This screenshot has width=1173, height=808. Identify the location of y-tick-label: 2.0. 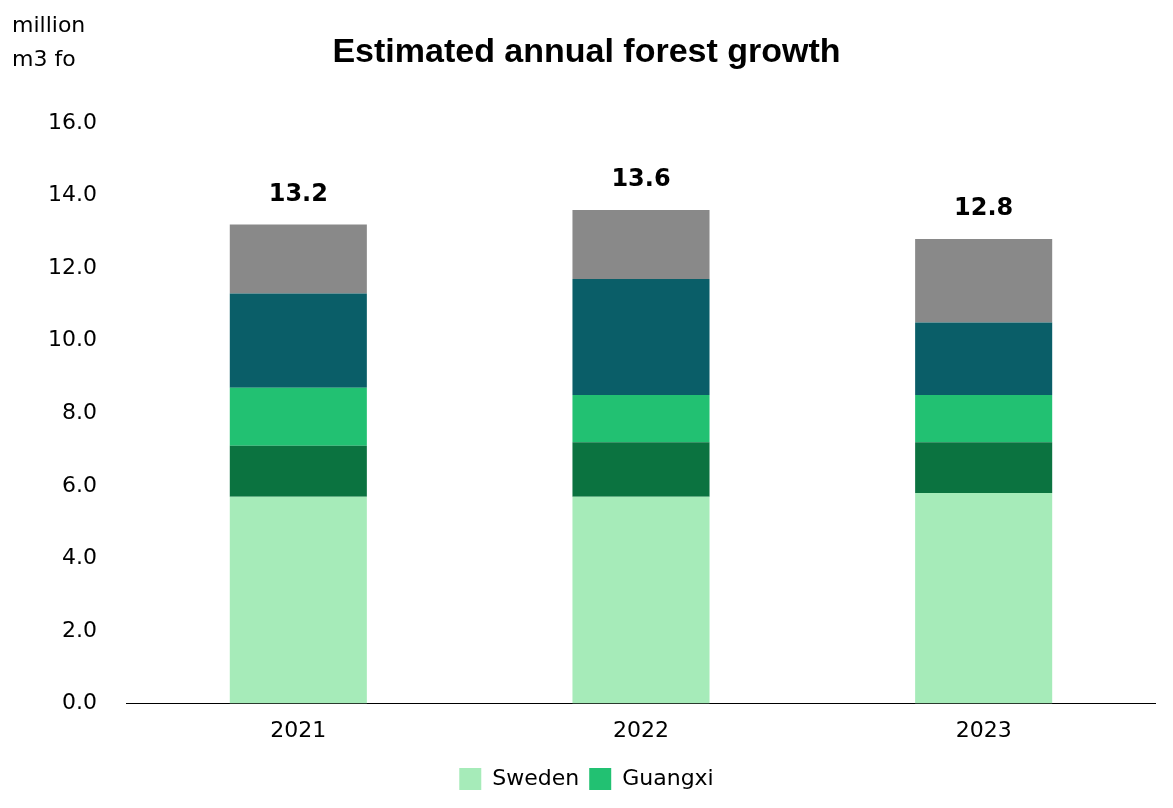
(79, 629).